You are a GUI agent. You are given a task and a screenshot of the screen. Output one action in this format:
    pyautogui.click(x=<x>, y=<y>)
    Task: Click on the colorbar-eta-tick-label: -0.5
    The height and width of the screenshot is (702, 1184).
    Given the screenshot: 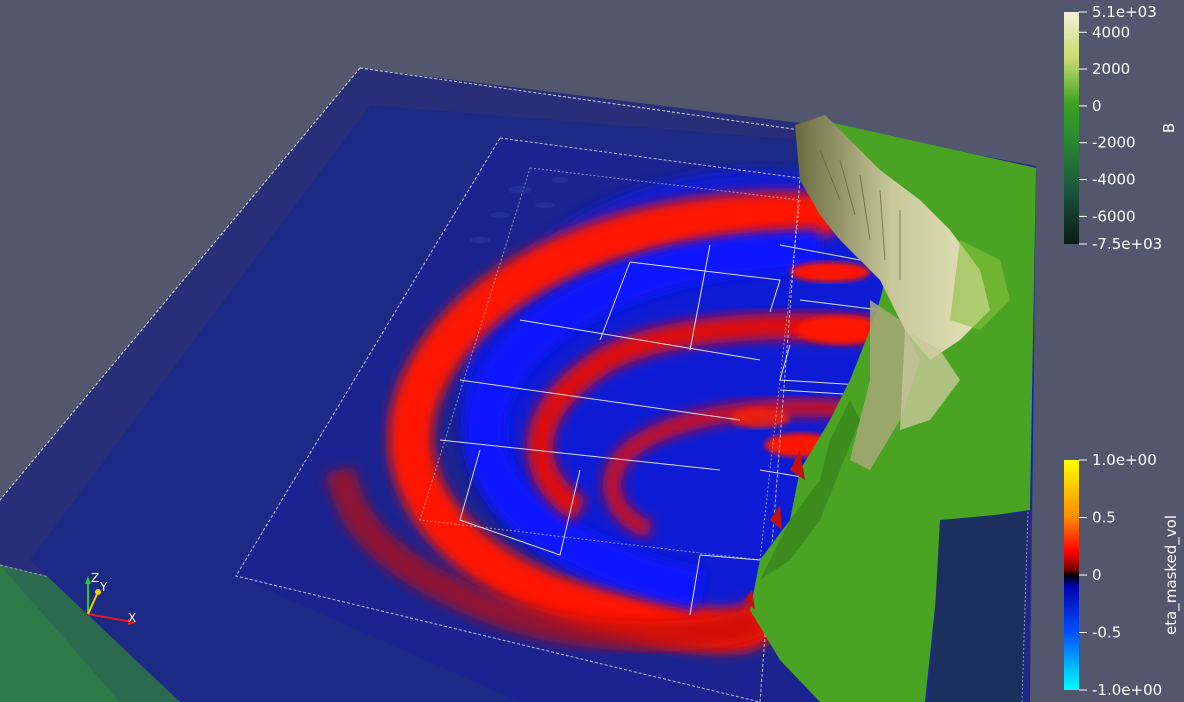 What is the action you would take?
    pyautogui.click(x=1106, y=633)
    